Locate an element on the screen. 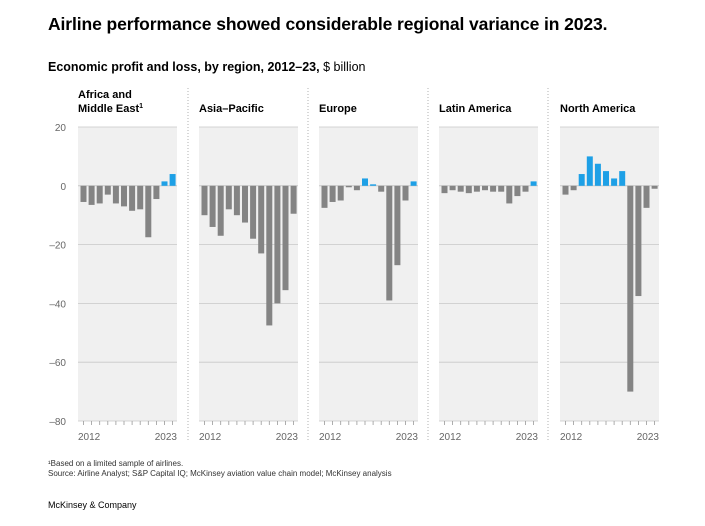 This screenshot has height=526, width=705. y-tick-label: –40 is located at coordinates (57, 304).